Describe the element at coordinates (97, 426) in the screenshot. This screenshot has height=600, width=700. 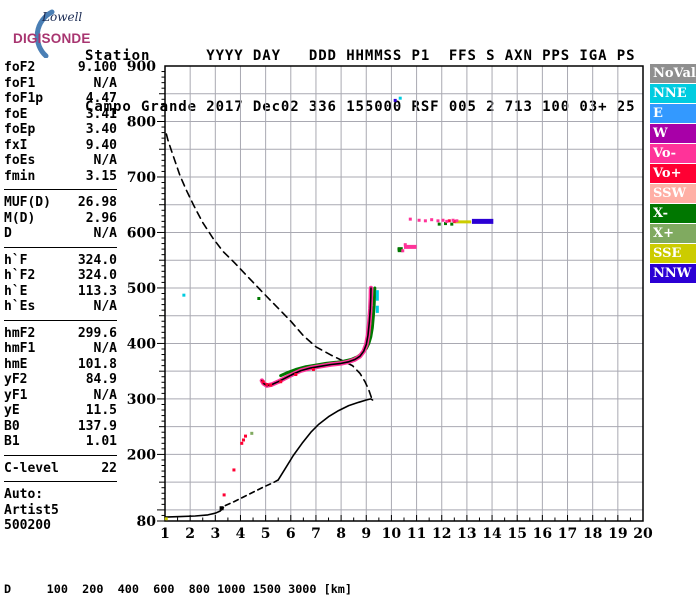
I see `param-value: 137.9` at that location.